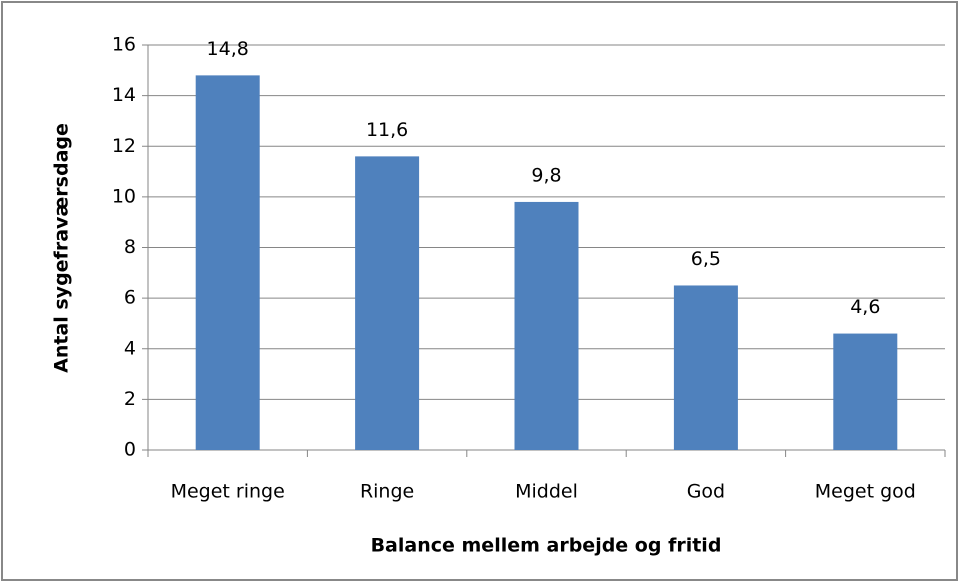  What do you see at coordinates (130, 450) in the screenshot?
I see `y-tick-label: 0` at bounding box center [130, 450].